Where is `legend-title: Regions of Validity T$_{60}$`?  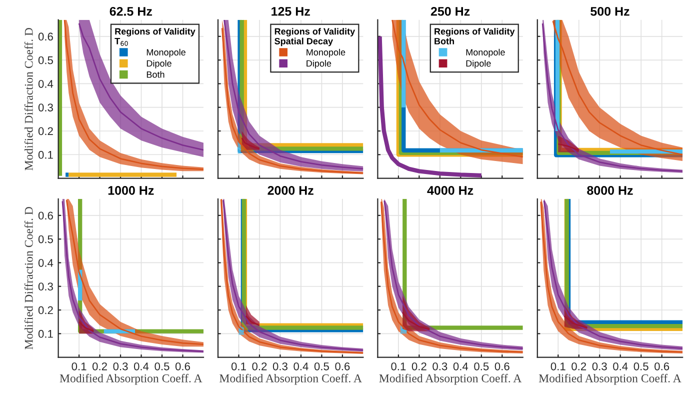 legend-title: Regions of Validity T$_{60}$ is located at coordinates (155, 37).